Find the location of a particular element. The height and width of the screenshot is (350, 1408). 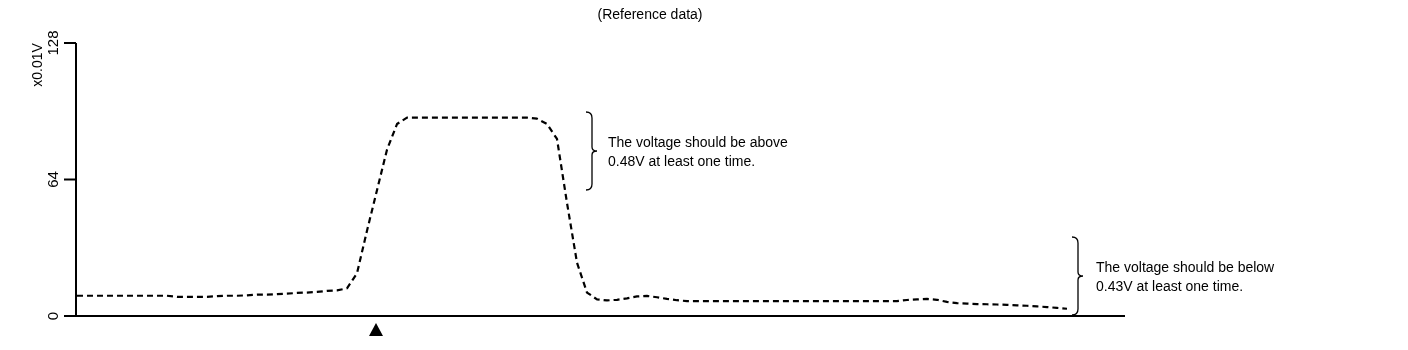

text: The voltage should be below 0.43V at least one time. is located at coordinates (1186, 276).